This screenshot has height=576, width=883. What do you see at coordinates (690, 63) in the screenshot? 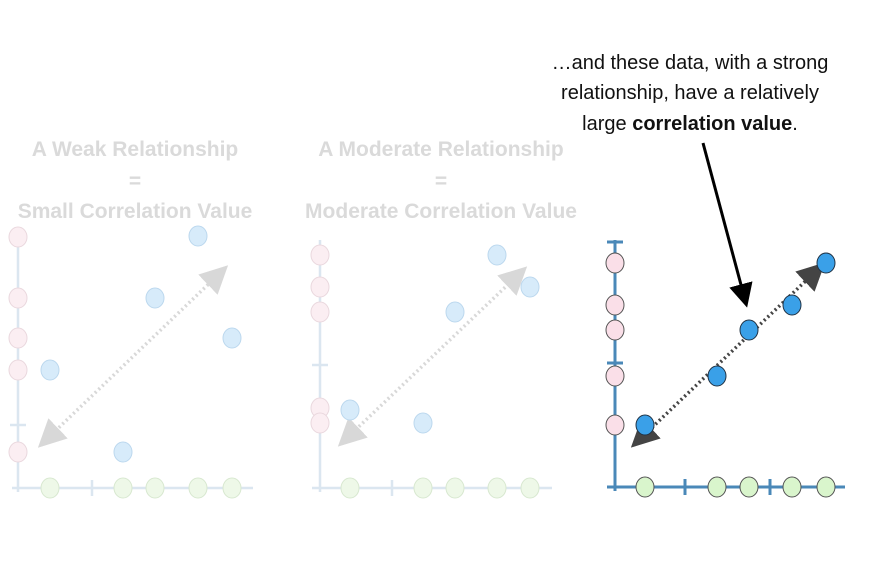
I see `callout-text: …and these data, with a strong` at bounding box center [690, 63].